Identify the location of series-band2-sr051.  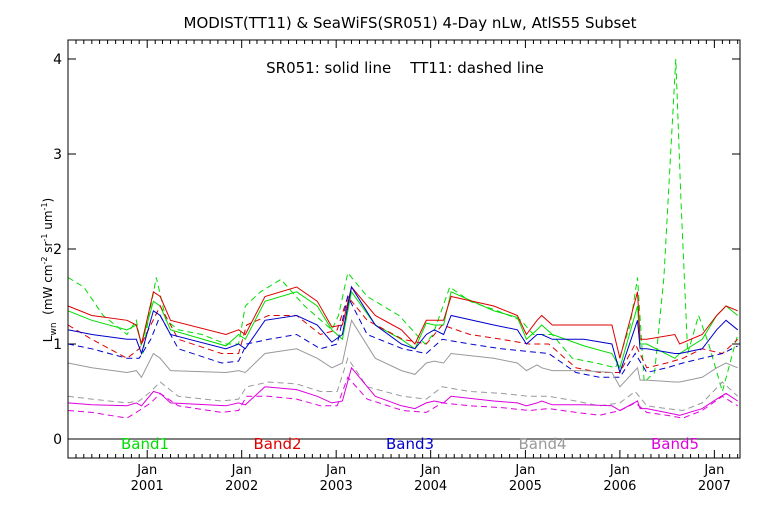
(402, 322).